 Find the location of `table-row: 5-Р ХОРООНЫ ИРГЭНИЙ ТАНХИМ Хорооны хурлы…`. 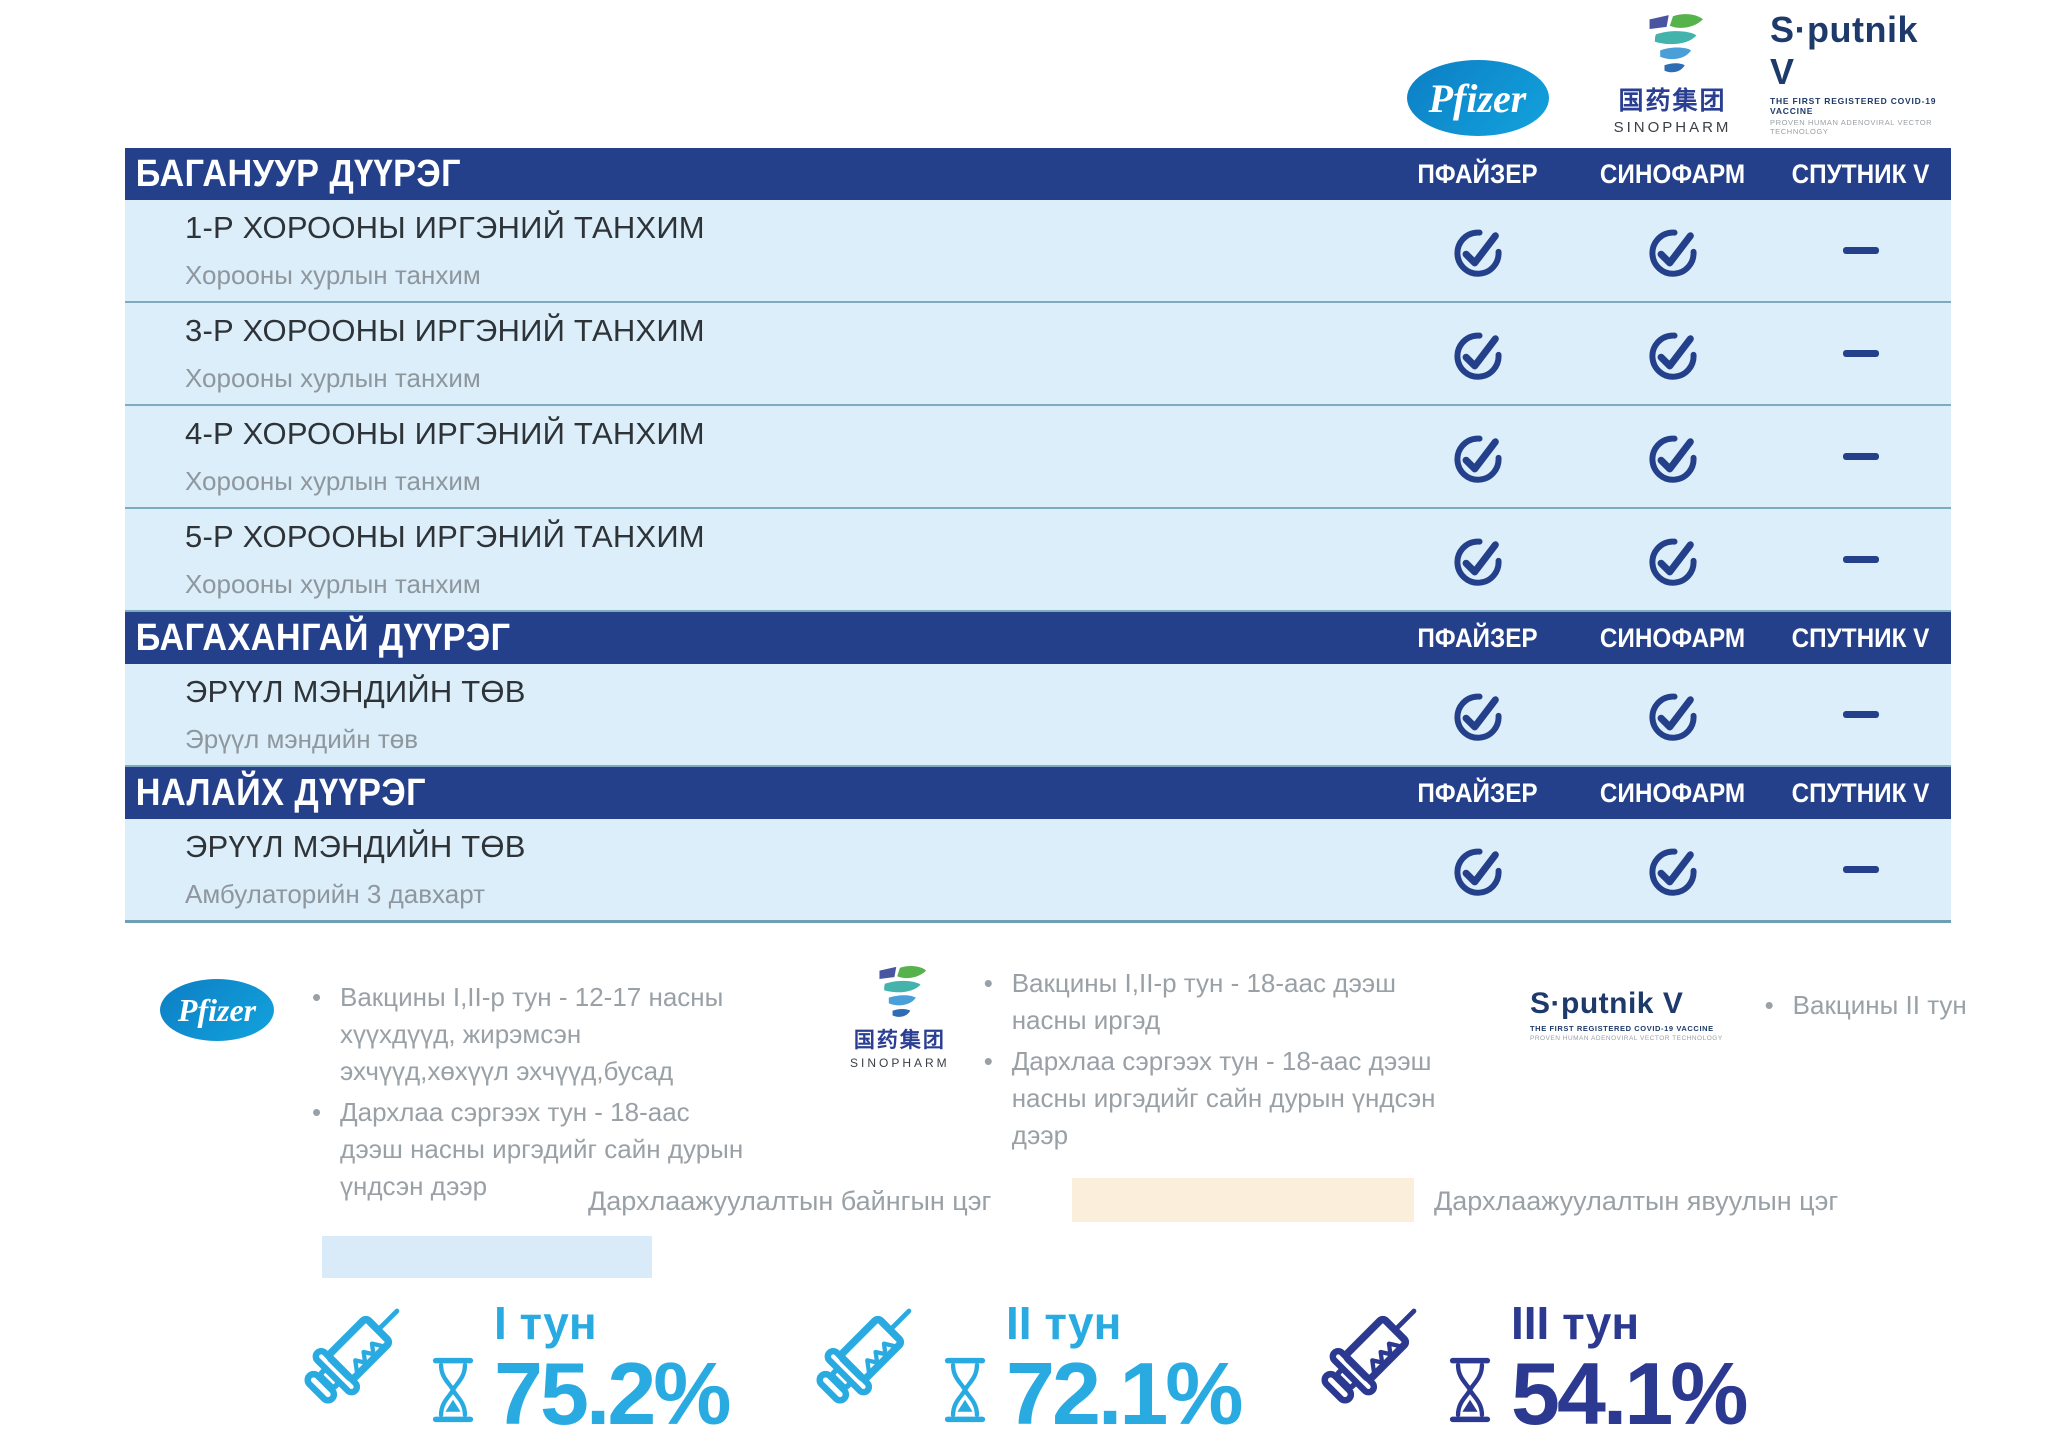

table-row: 5-Р ХОРООНЫ ИРГЭНИЙ ТАНХИМ Хорооны хурлы… is located at coordinates (1038, 560).